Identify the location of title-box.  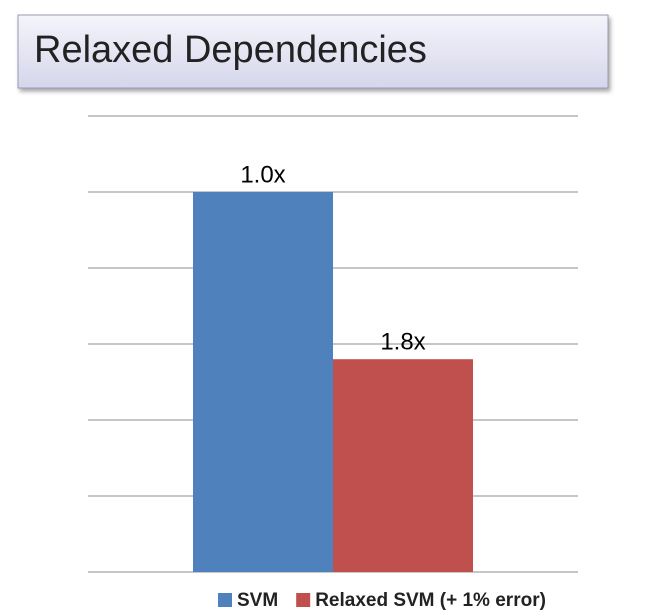
(313, 51).